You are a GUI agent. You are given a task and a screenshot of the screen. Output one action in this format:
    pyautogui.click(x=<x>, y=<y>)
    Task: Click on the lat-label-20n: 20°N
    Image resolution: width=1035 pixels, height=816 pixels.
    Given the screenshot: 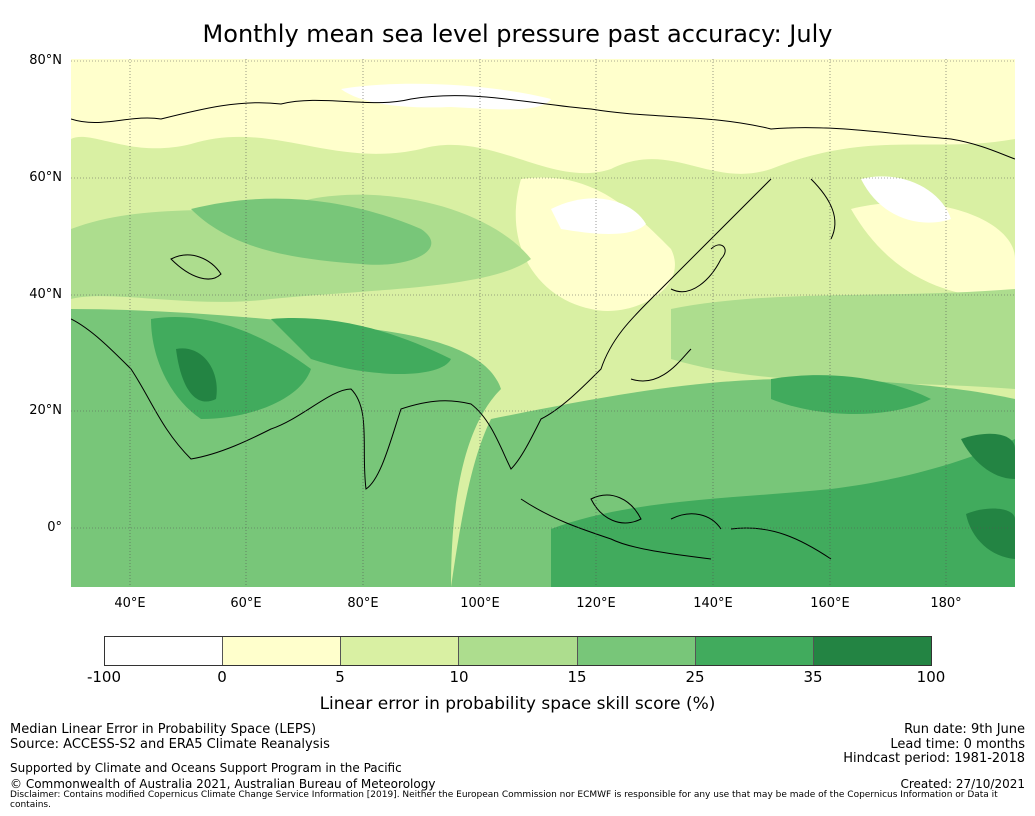 What is the action you would take?
    pyautogui.click(x=45, y=410)
    